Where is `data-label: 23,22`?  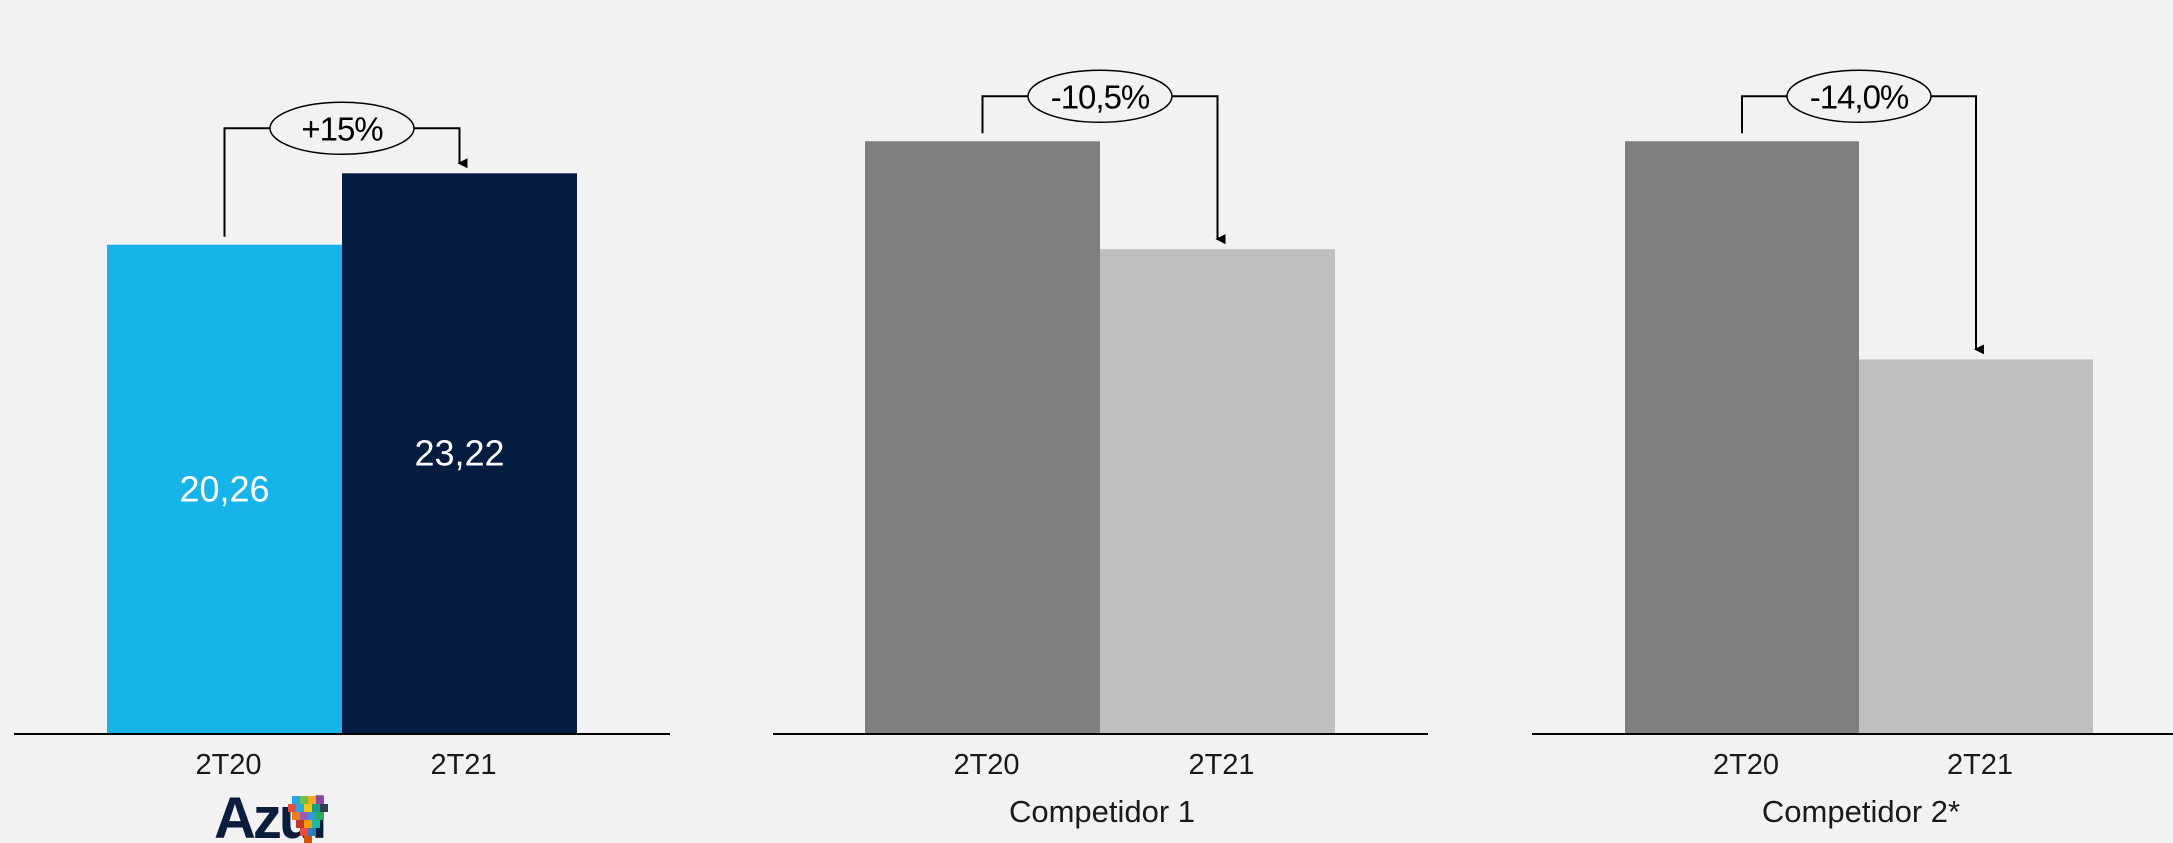 data-label: 23,22 is located at coordinates (459, 453).